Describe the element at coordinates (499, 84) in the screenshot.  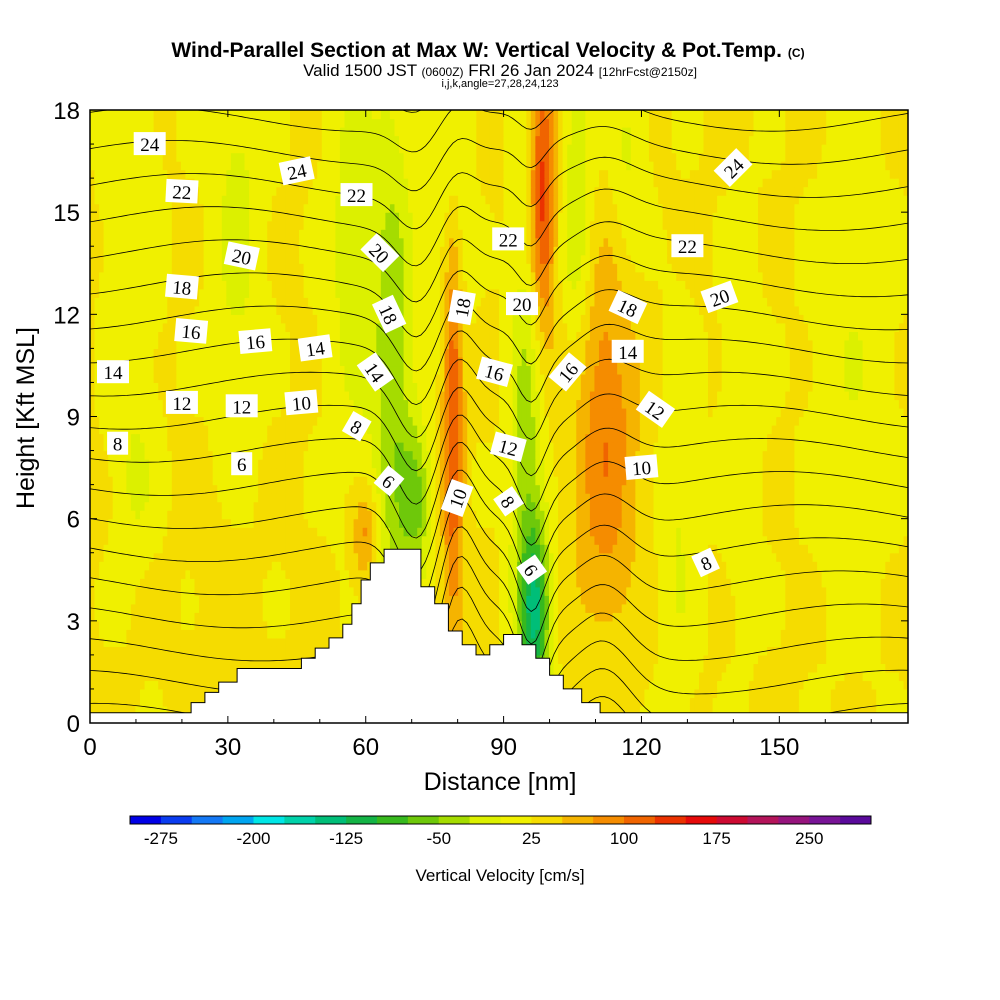
I see `grid-index-line: i,j,k,angle=27,28,24,123` at that location.